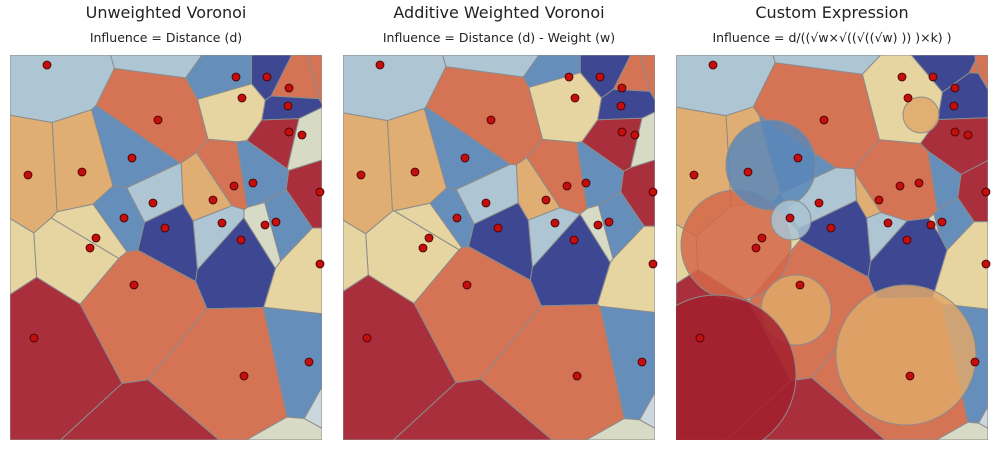 Image resolution: width=999 pixels, height=455 pixels. I want to click on panel-subtitle: Influence = Distance (d) - Weight (w), so click(499, 37).